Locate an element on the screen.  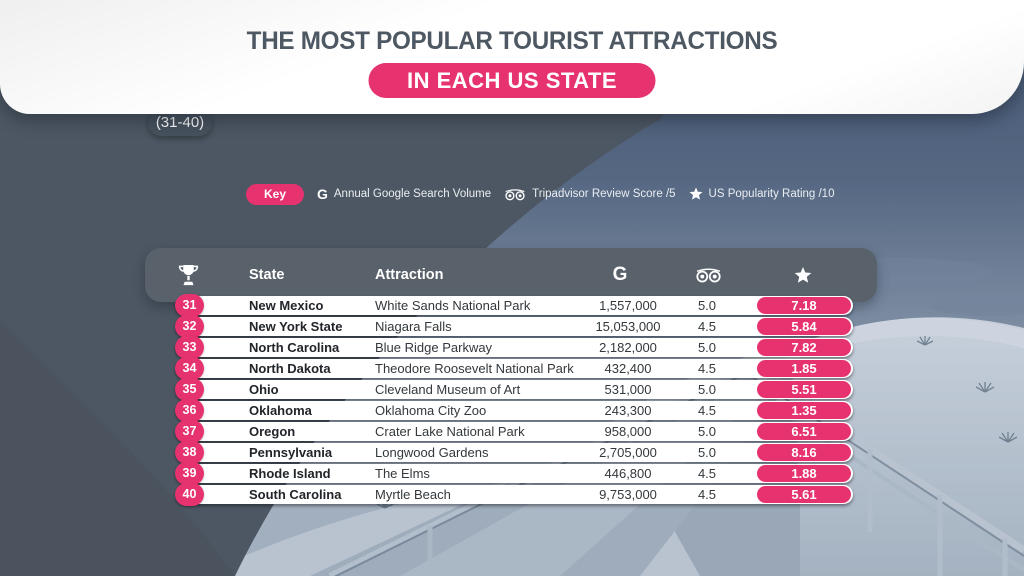
state-cell: Oregon is located at coordinates (272, 431).